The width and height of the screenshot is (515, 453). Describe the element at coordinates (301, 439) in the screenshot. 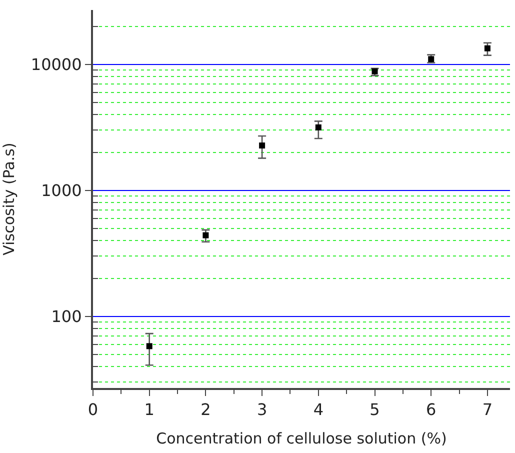

I see `x-axis-title: Concentration of cellulose solution (%)` at that location.